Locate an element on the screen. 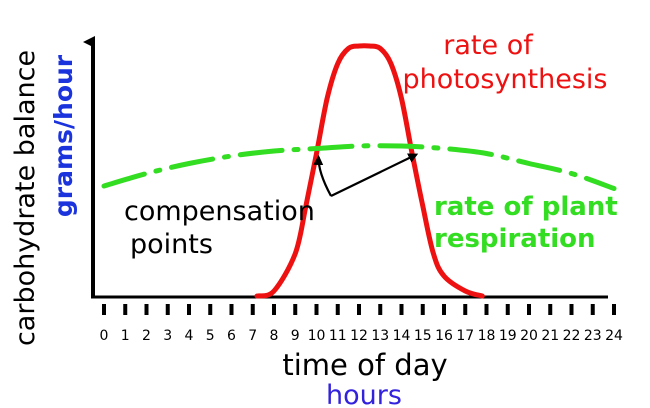 The width and height of the screenshot is (650, 408). annotation-arrows is located at coordinates (366, 175).